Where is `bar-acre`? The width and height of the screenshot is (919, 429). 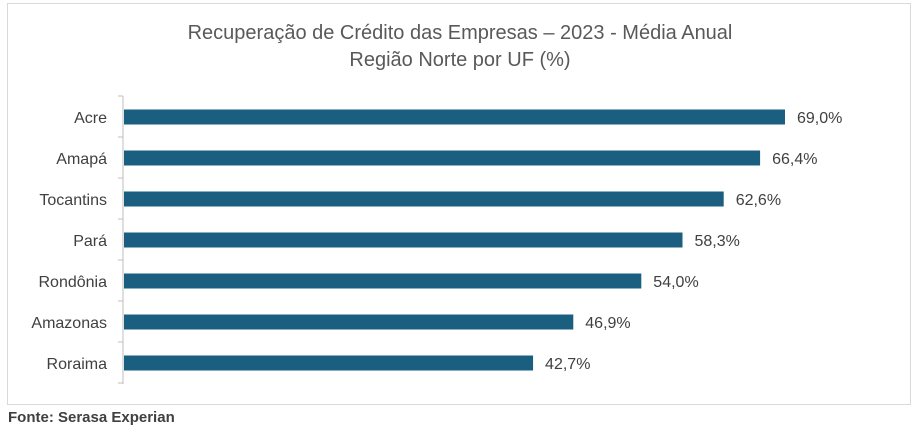
bar-acre is located at coordinates (454, 117).